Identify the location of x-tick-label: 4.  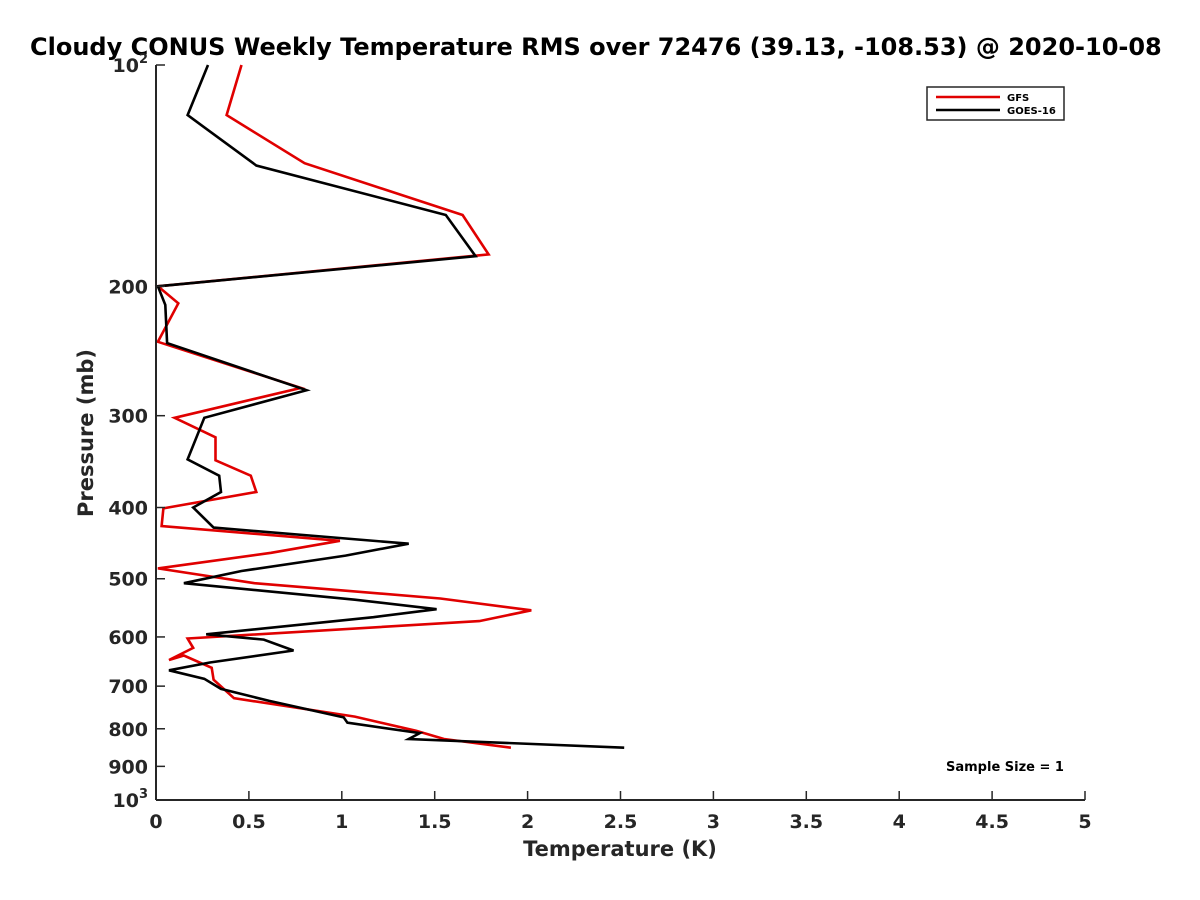
(899, 822).